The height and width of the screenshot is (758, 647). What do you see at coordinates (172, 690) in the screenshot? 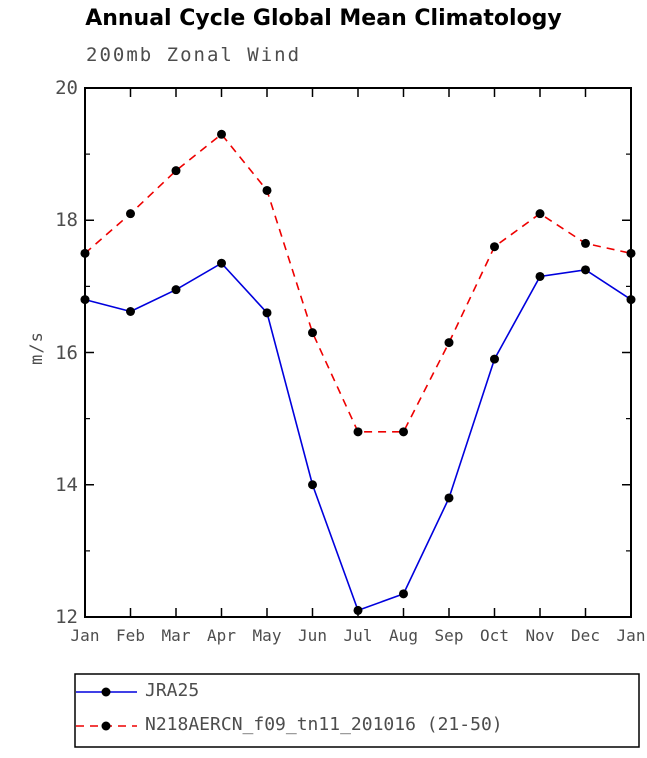
I see `legend-entry-jra25: JRA25` at bounding box center [172, 690].